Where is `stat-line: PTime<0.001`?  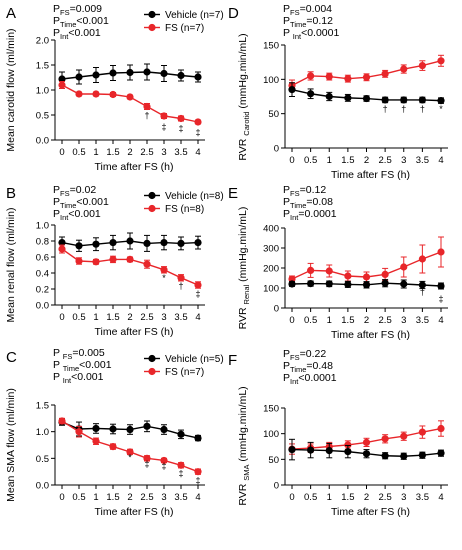
stat-line: PTime<0.001 is located at coordinates (81, 203).